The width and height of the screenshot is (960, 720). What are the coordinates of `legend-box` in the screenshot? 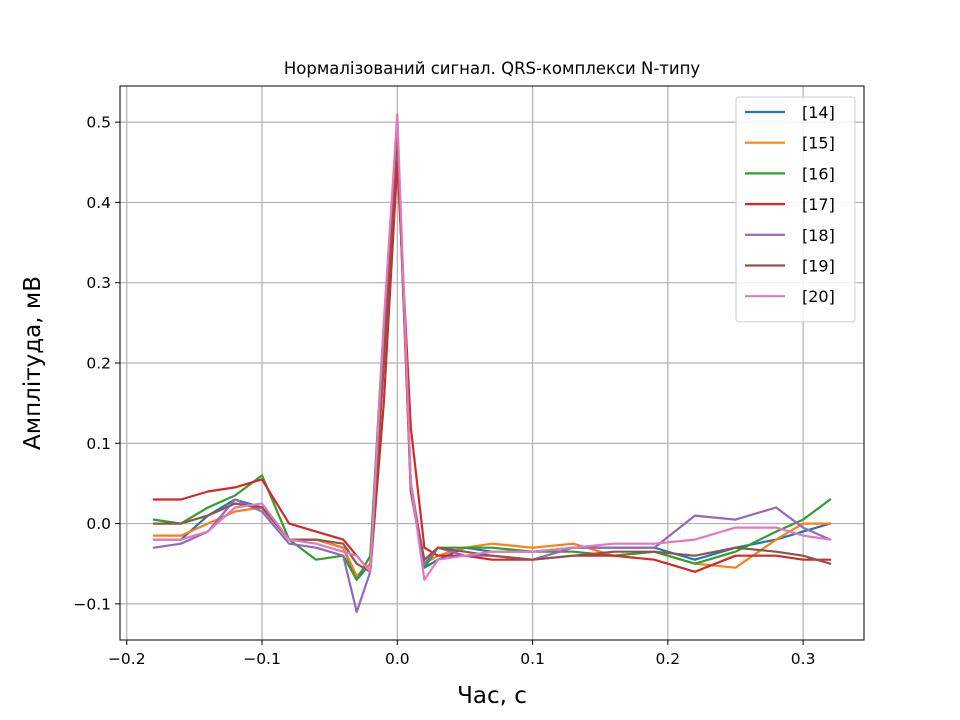 It's located at (795, 209).